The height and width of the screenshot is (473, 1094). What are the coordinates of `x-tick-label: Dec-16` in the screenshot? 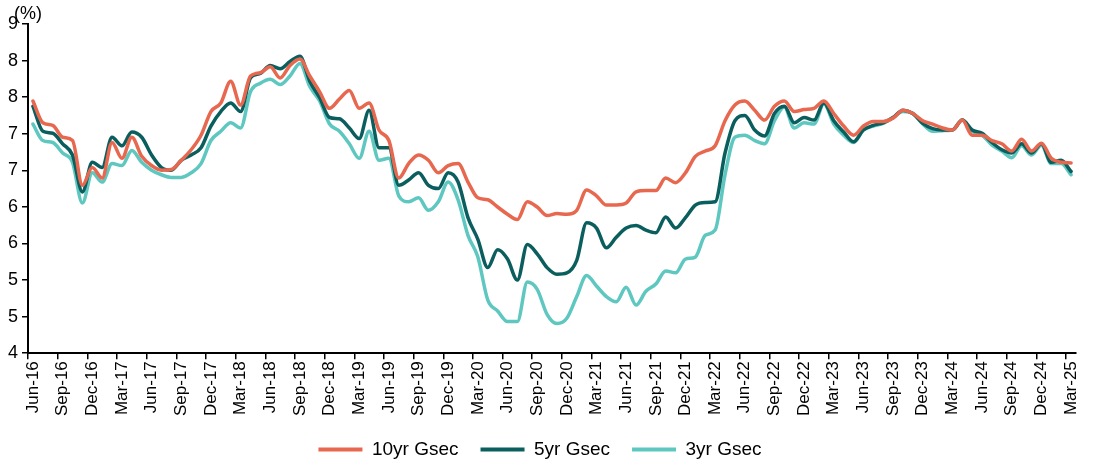 It's located at (91, 388).